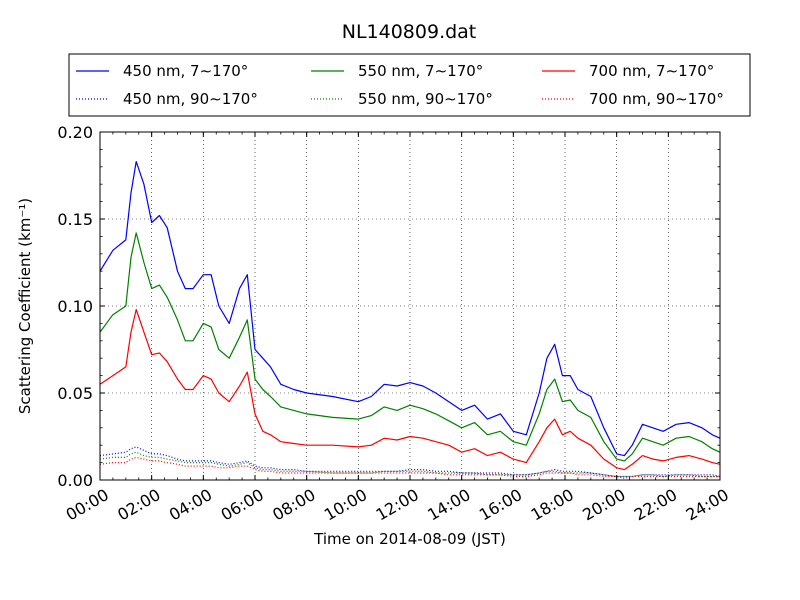 The height and width of the screenshot is (600, 800). I want to click on y-tick-label: 0.10, so click(75, 306).